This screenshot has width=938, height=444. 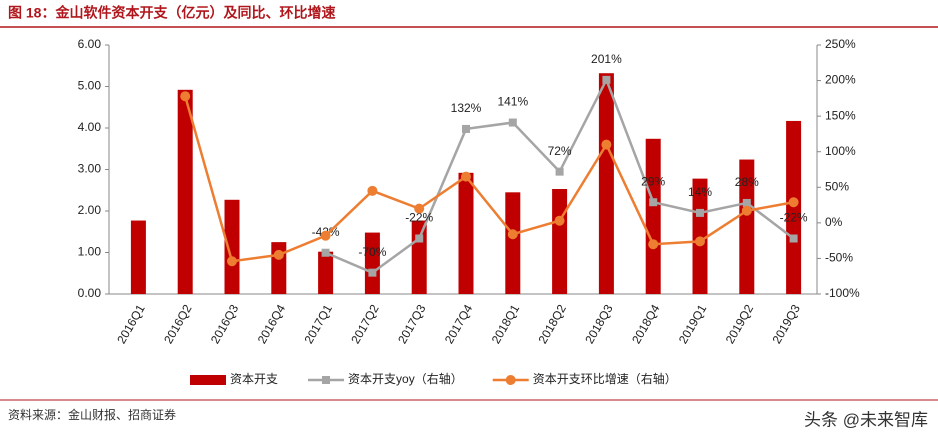 What do you see at coordinates (405, 378) in the screenshot?
I see `legend-label: 资本开支yoy（右轴）` at bounding box center [405, 378].